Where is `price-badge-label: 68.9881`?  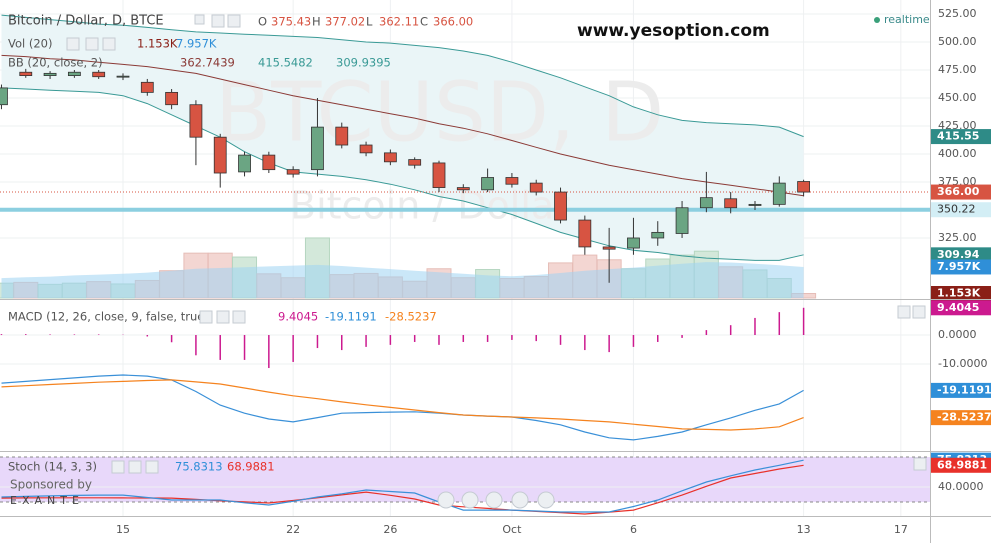
price-badge-label: 68.9881 is located at coordinates (962, 464).